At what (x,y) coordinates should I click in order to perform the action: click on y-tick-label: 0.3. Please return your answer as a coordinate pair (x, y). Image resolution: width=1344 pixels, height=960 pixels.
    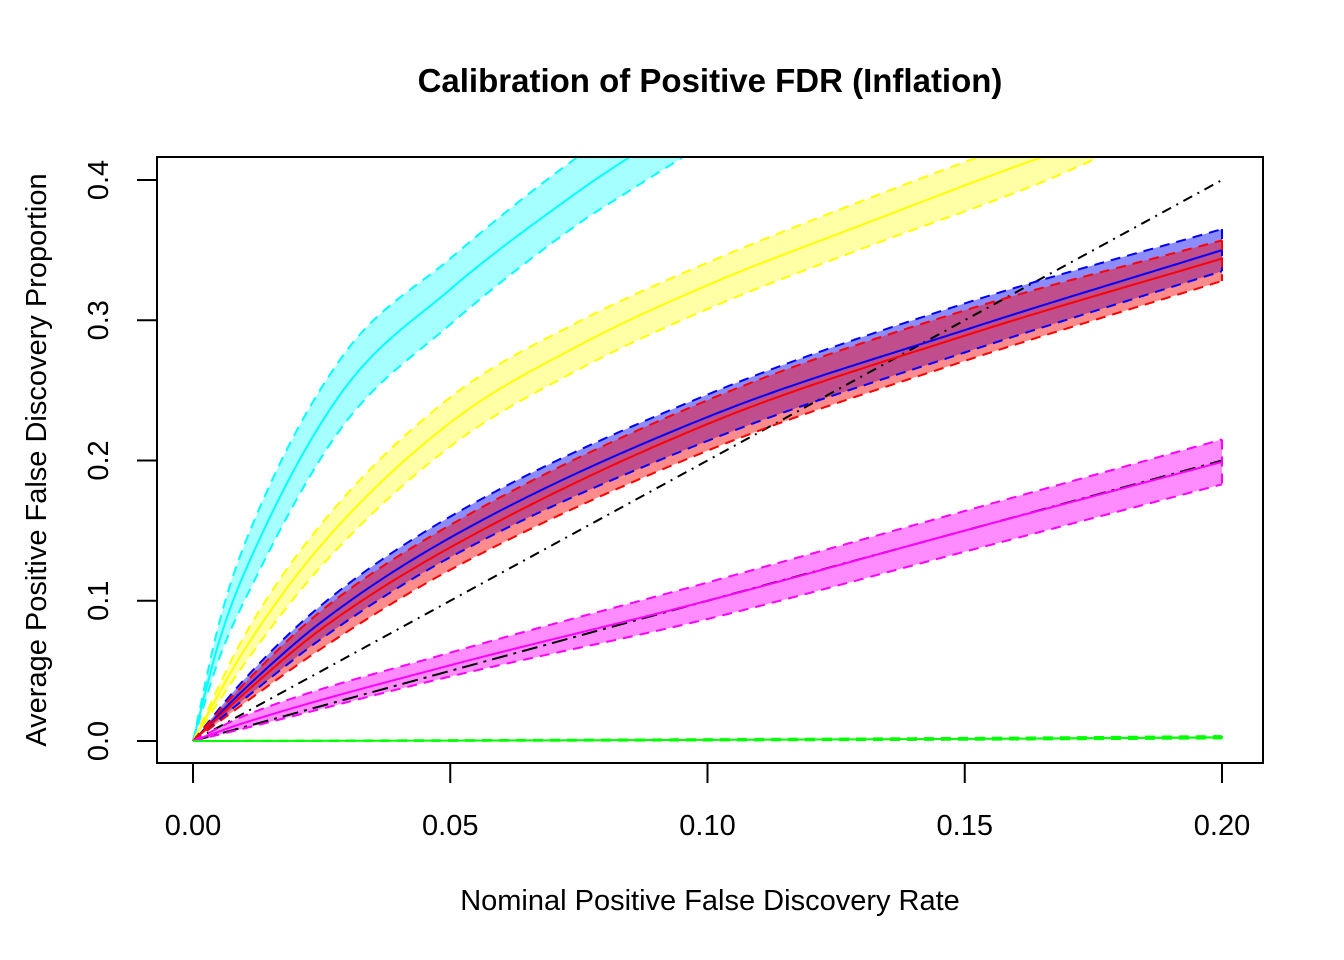
    Looking at the image, I should click on (99, 320).